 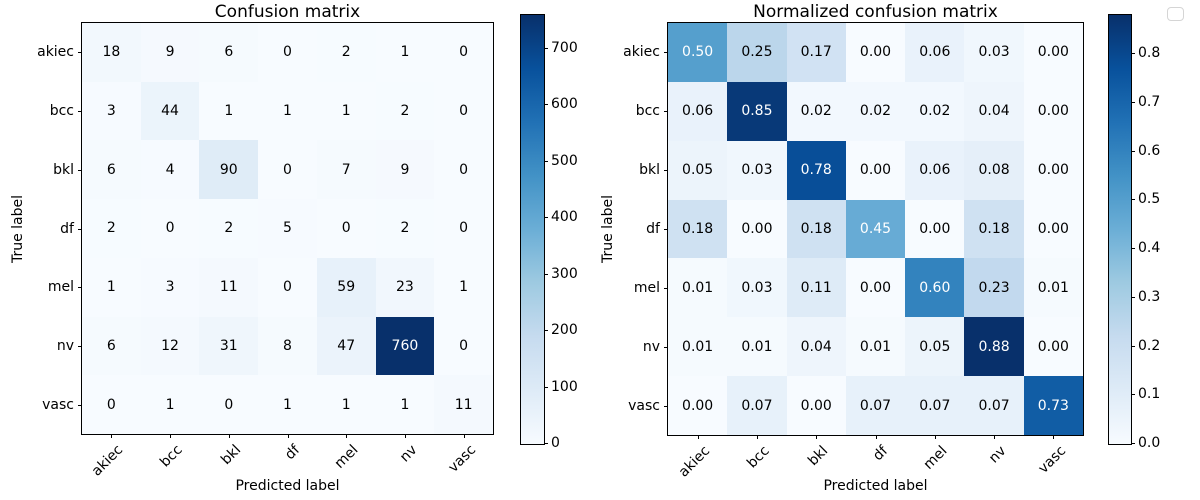 What do you see at coordinates (405, 346) in the screenshot?
I see `matrix-cell: 760` at bounding box center [405, 346].